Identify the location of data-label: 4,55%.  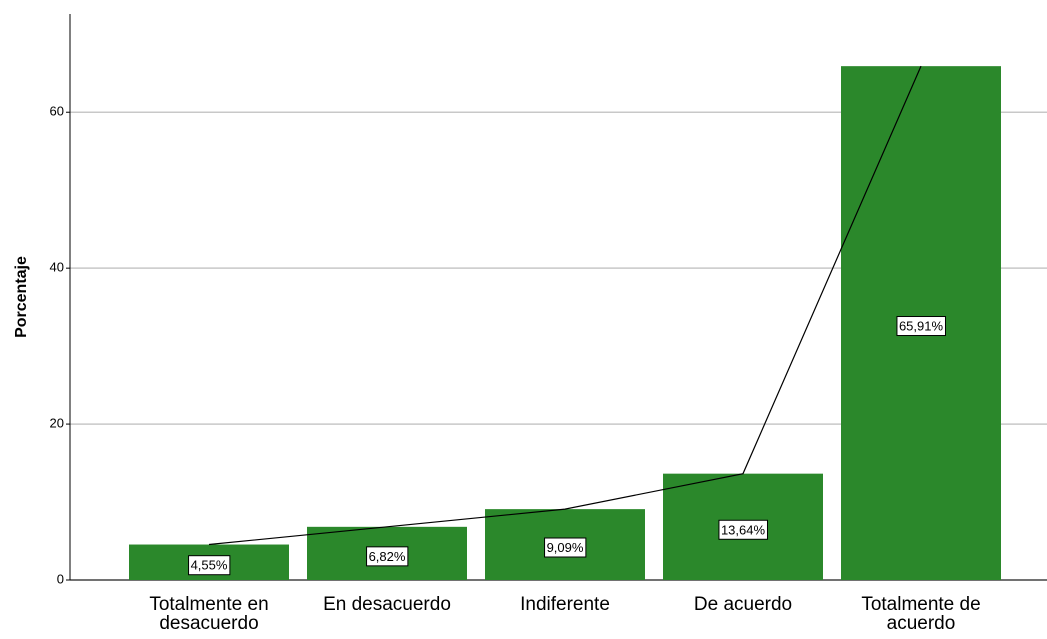
(209, 565).